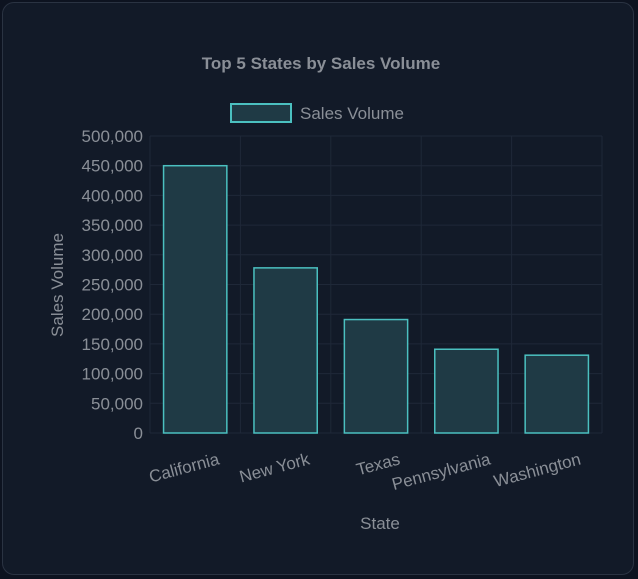  What do you see at coordinates (138, 433) in the screenshot?
I see `y-tick-label: 0` at bounding box center [138, 433].